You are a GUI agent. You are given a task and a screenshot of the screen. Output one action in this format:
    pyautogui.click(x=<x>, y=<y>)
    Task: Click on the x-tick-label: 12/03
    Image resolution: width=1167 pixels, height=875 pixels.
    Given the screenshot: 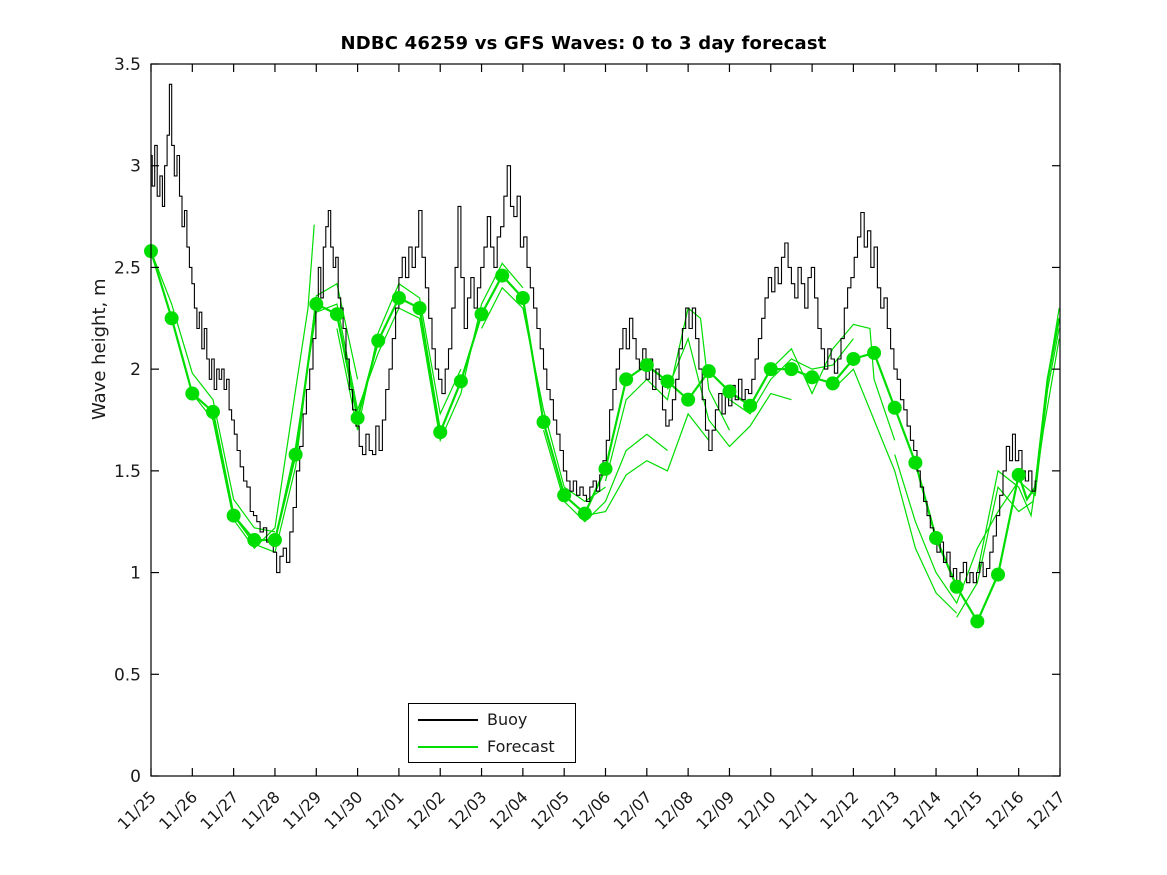 What is the action you would take?
    pyautogui.click(x=467, y=810)
    